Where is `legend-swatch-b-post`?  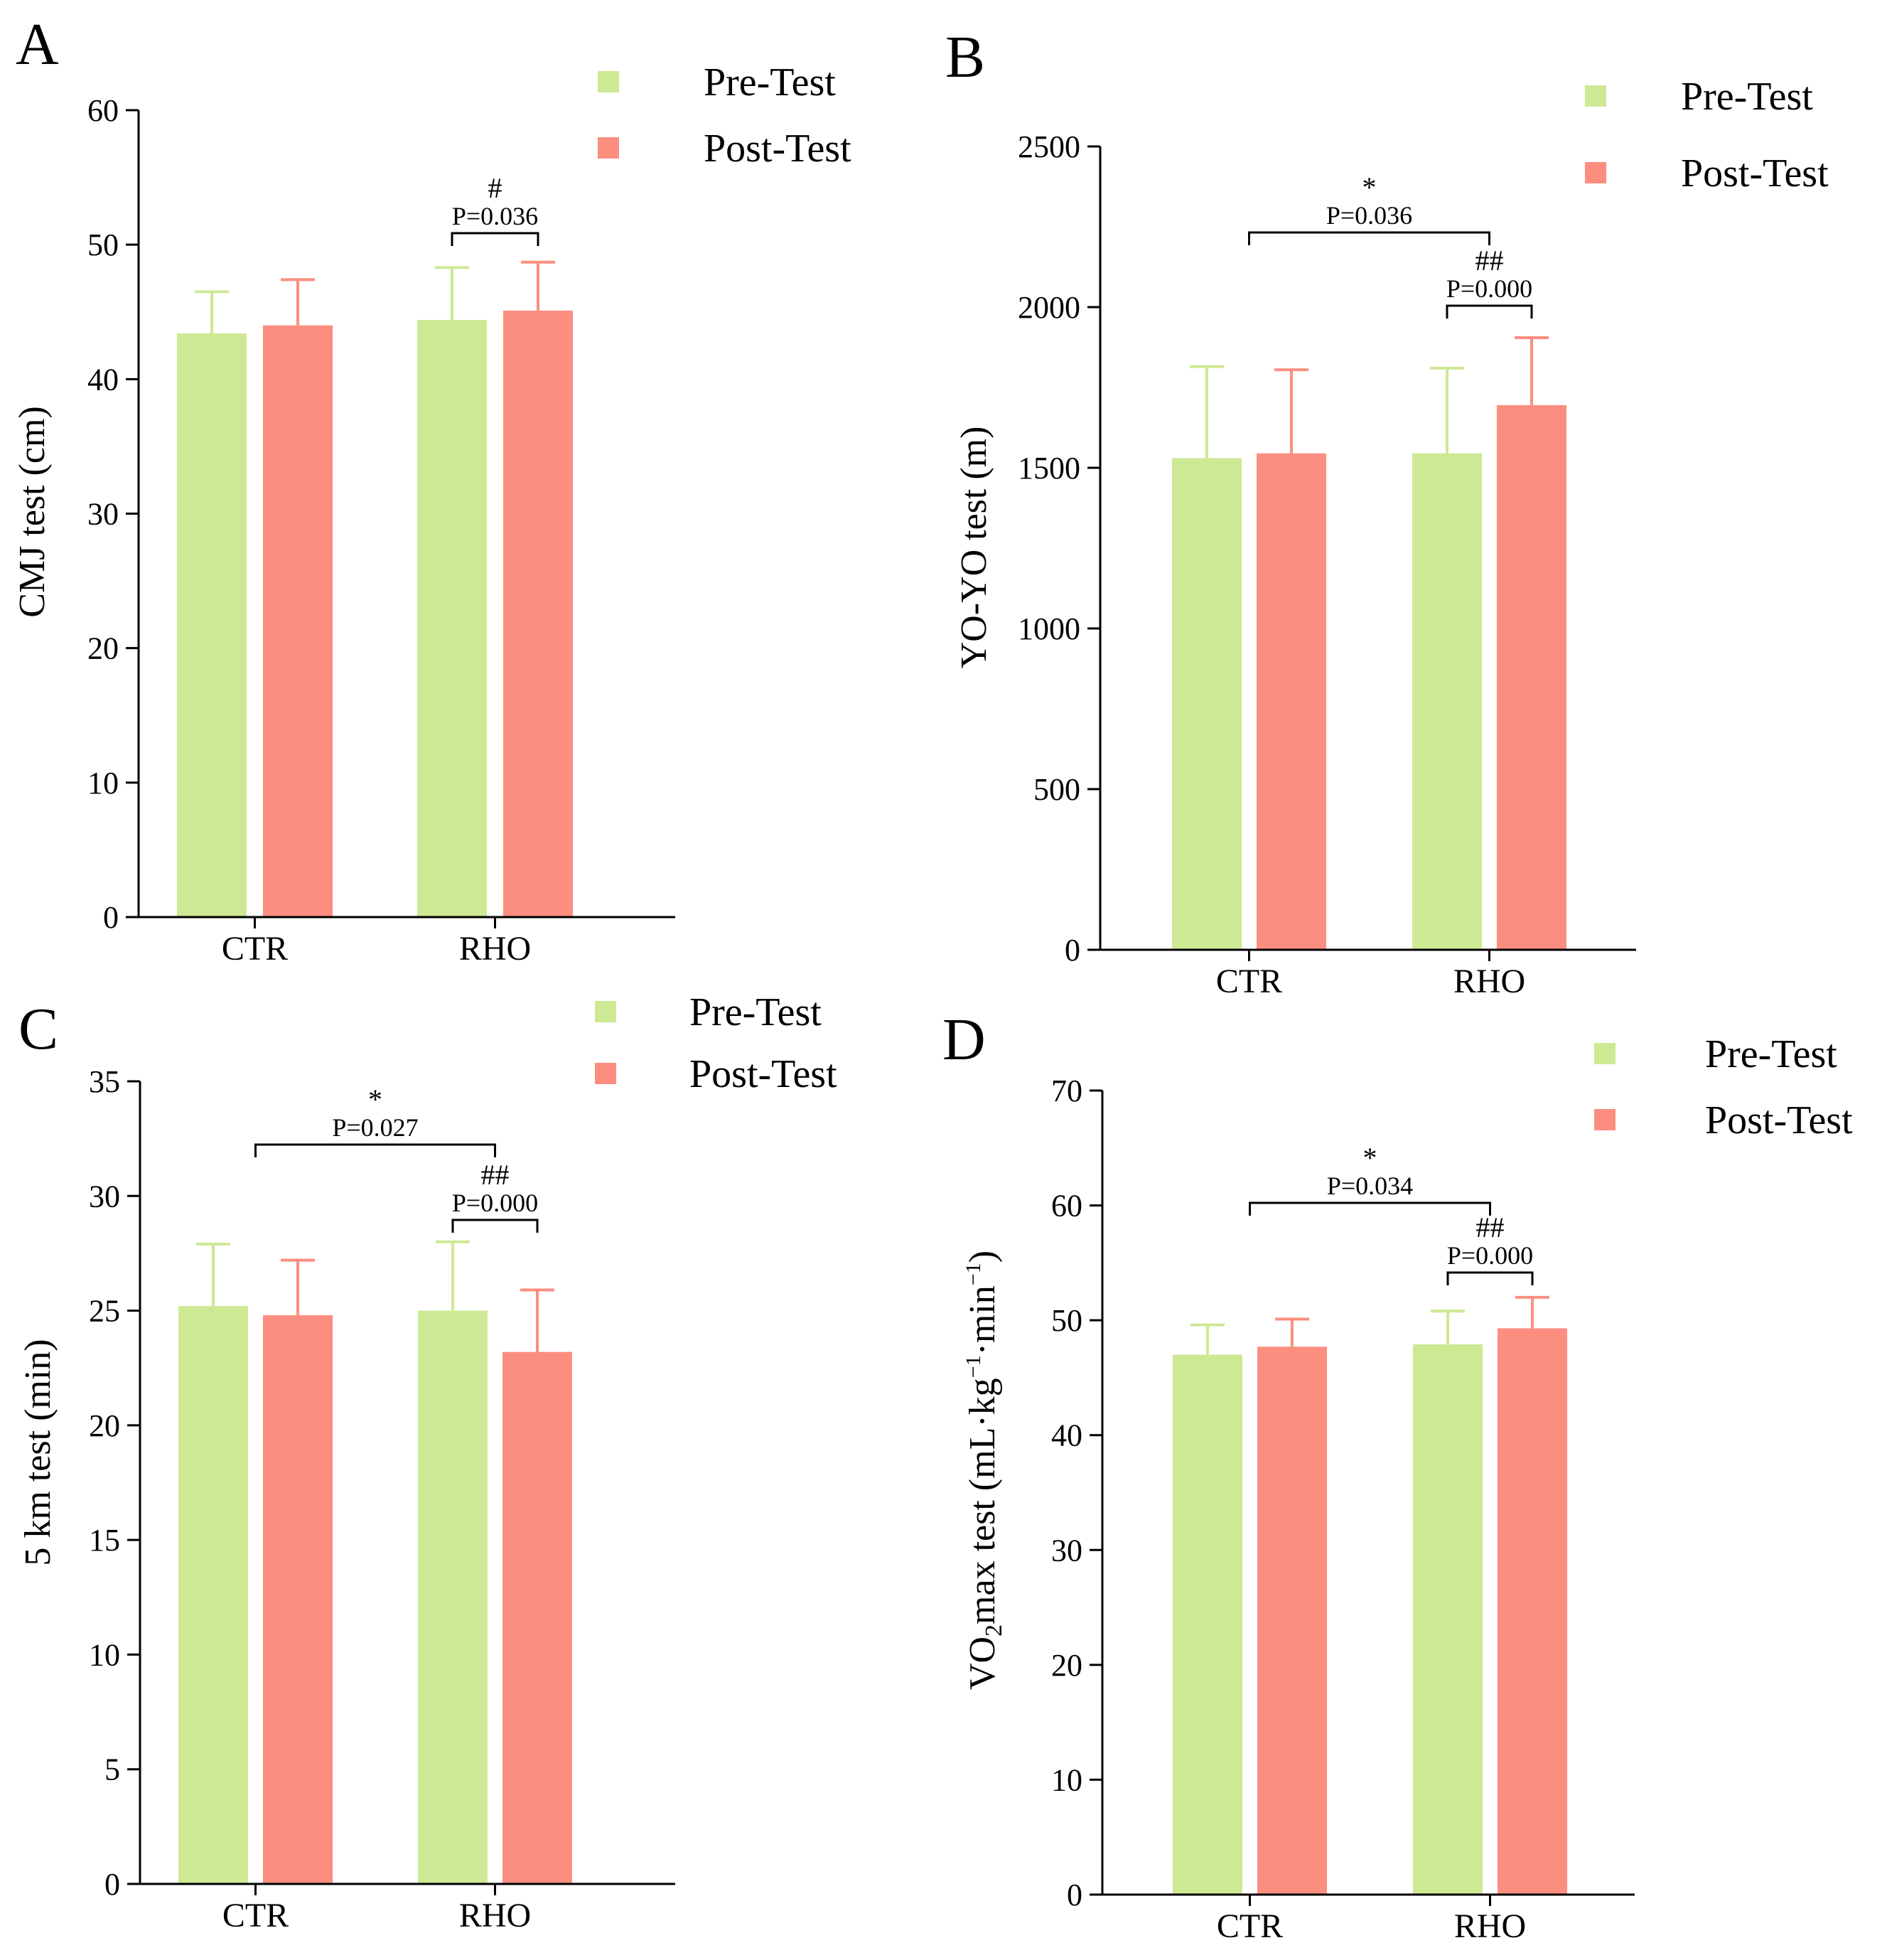 legend-swatch-b-post is located at coordinates (1595, 172).